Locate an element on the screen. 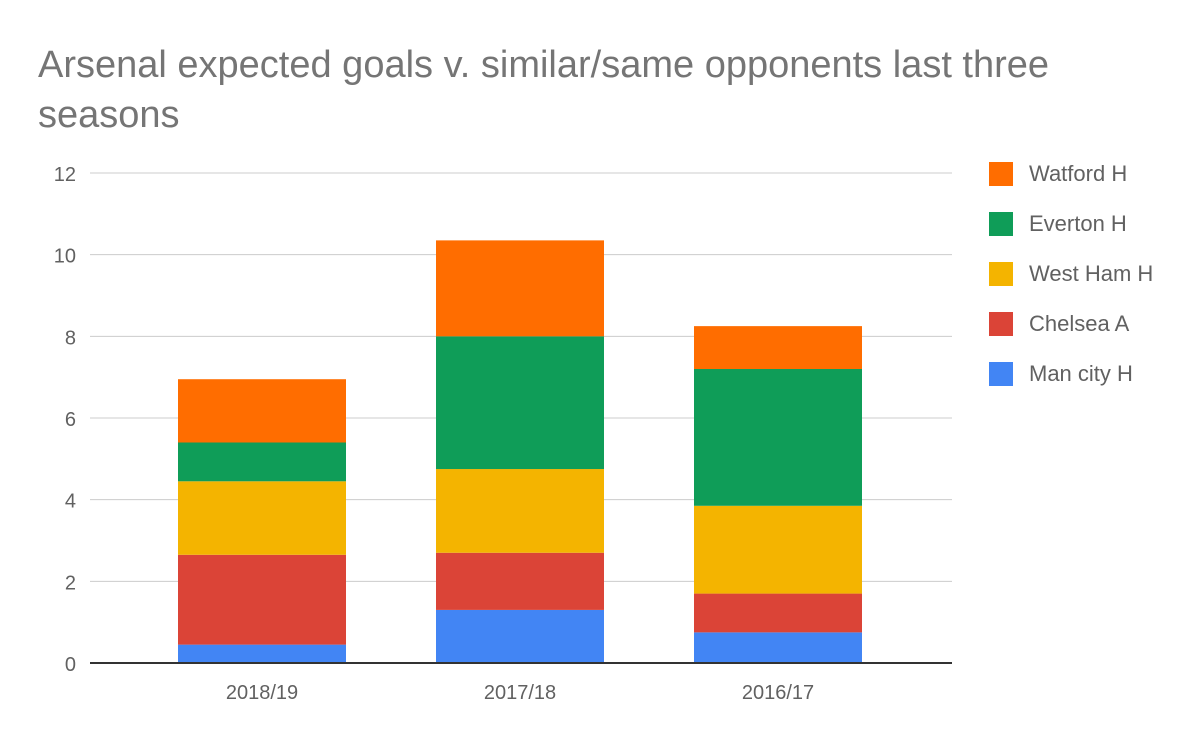  legend-label: Chelsea A is located at coordinates (1079, 323).